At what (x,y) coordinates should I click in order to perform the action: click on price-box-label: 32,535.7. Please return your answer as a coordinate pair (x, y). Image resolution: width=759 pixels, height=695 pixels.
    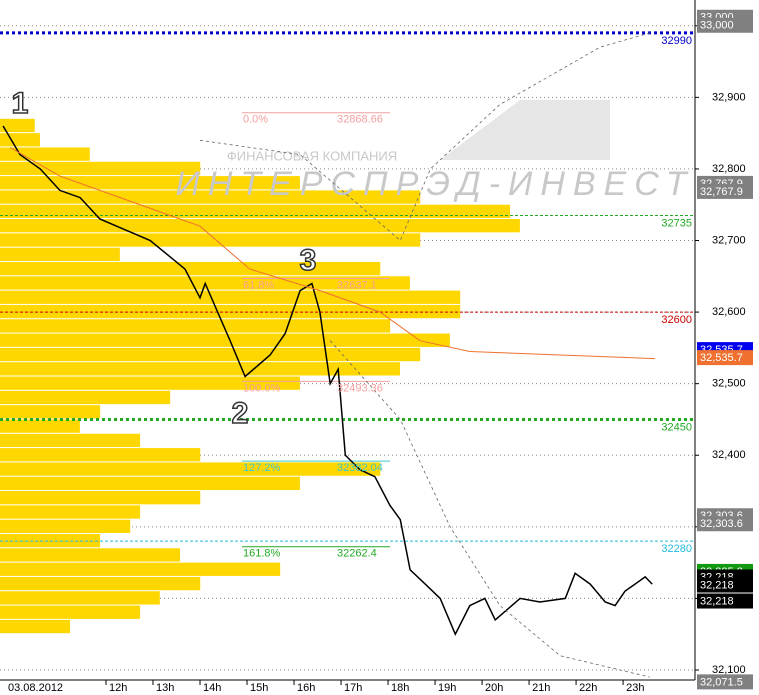
    Looking at the image, I should click on (721, 358).